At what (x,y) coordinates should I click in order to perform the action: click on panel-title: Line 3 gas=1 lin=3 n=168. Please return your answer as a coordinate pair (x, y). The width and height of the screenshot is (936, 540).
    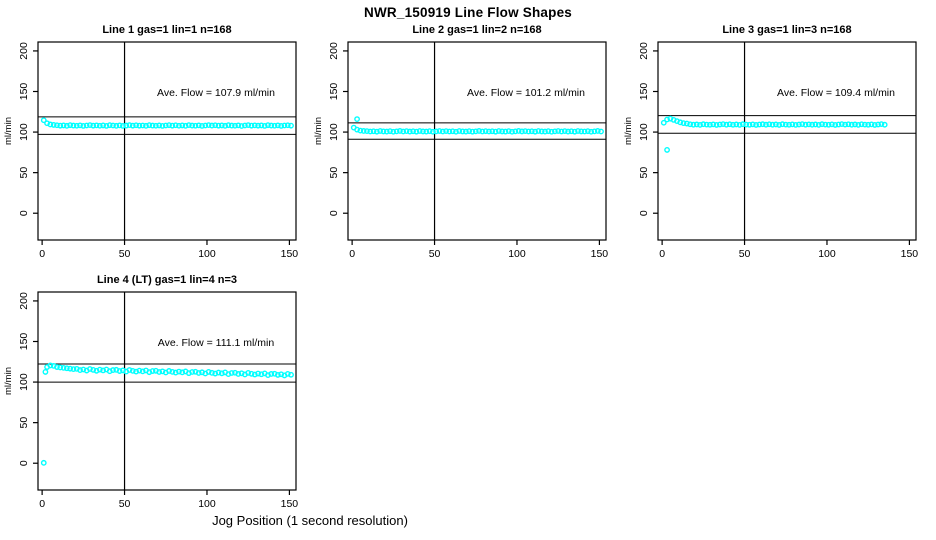
    Looking at the image, I should click on (786, 30).